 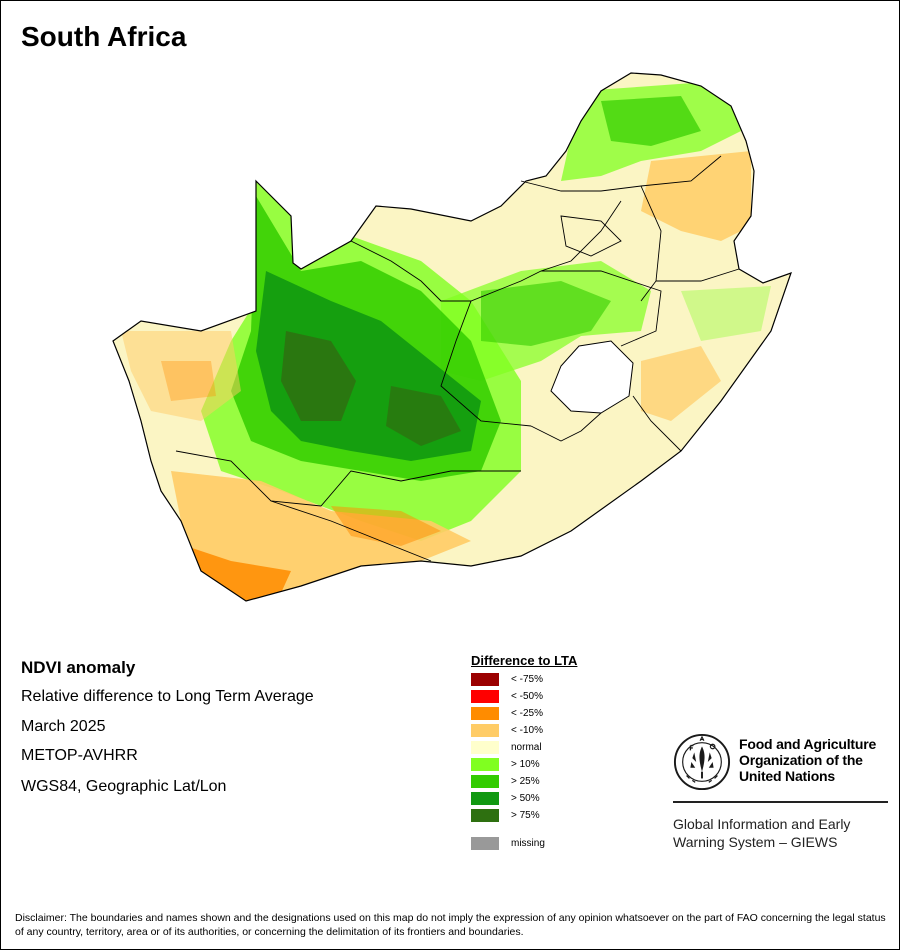 What do you see at coordinates (78, 667) in the screenshot?
I see `product-title: NDVI anomaly` at bounding box center [78, 667].